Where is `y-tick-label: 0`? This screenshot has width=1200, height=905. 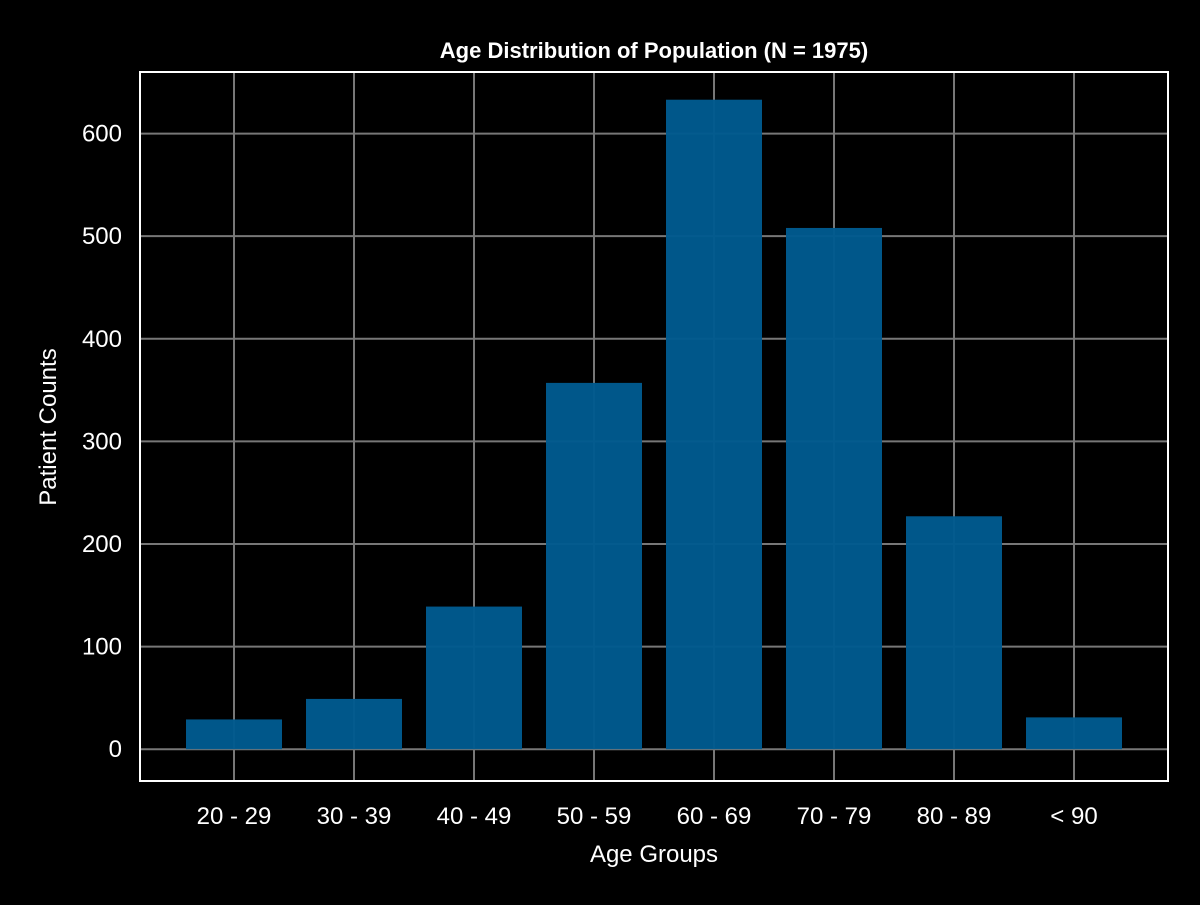 y-tick-label: 0 is located at coordinates (115, 749).